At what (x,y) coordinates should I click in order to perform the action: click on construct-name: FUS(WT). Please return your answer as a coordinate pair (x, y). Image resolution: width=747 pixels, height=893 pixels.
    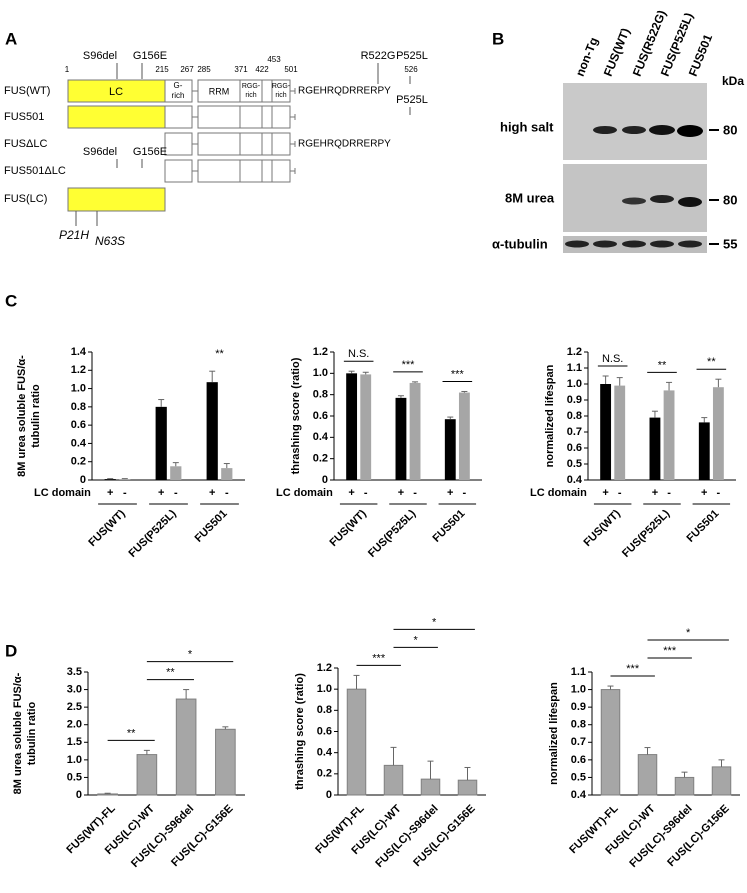
    Looking at the image, I should click on (27, 91).